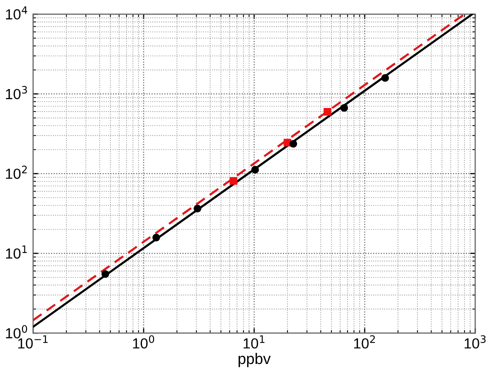 The image size is (494, 373). I want to click on y-tick-label: 10$^{0}$, so click(17, 331).